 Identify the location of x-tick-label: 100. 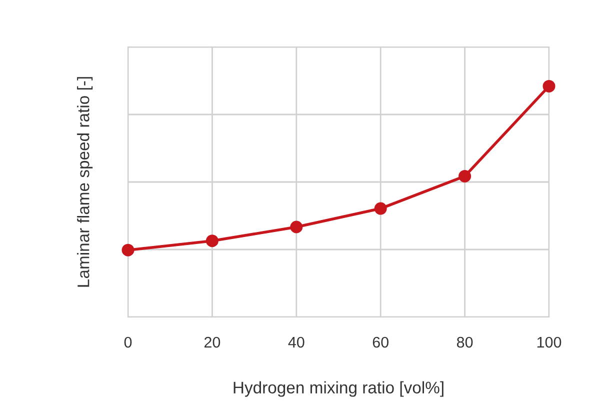
(549, 342).